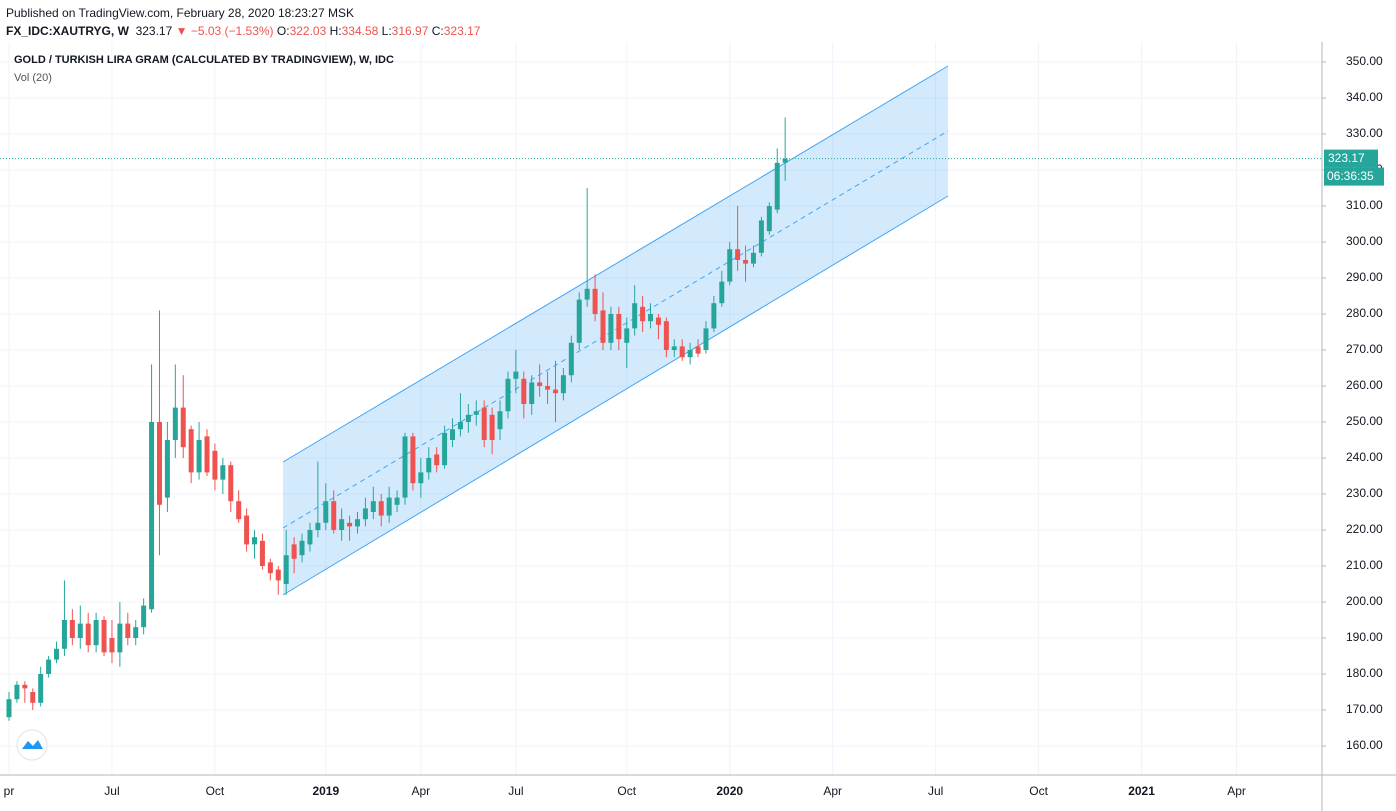 Image resolution: width=1396 pixels, height=811 pixels. What do you see at coordinates (1364, 349) in the screenshot?
I see `y-tick-label: 270.00` at bounding box center [1364, 349].